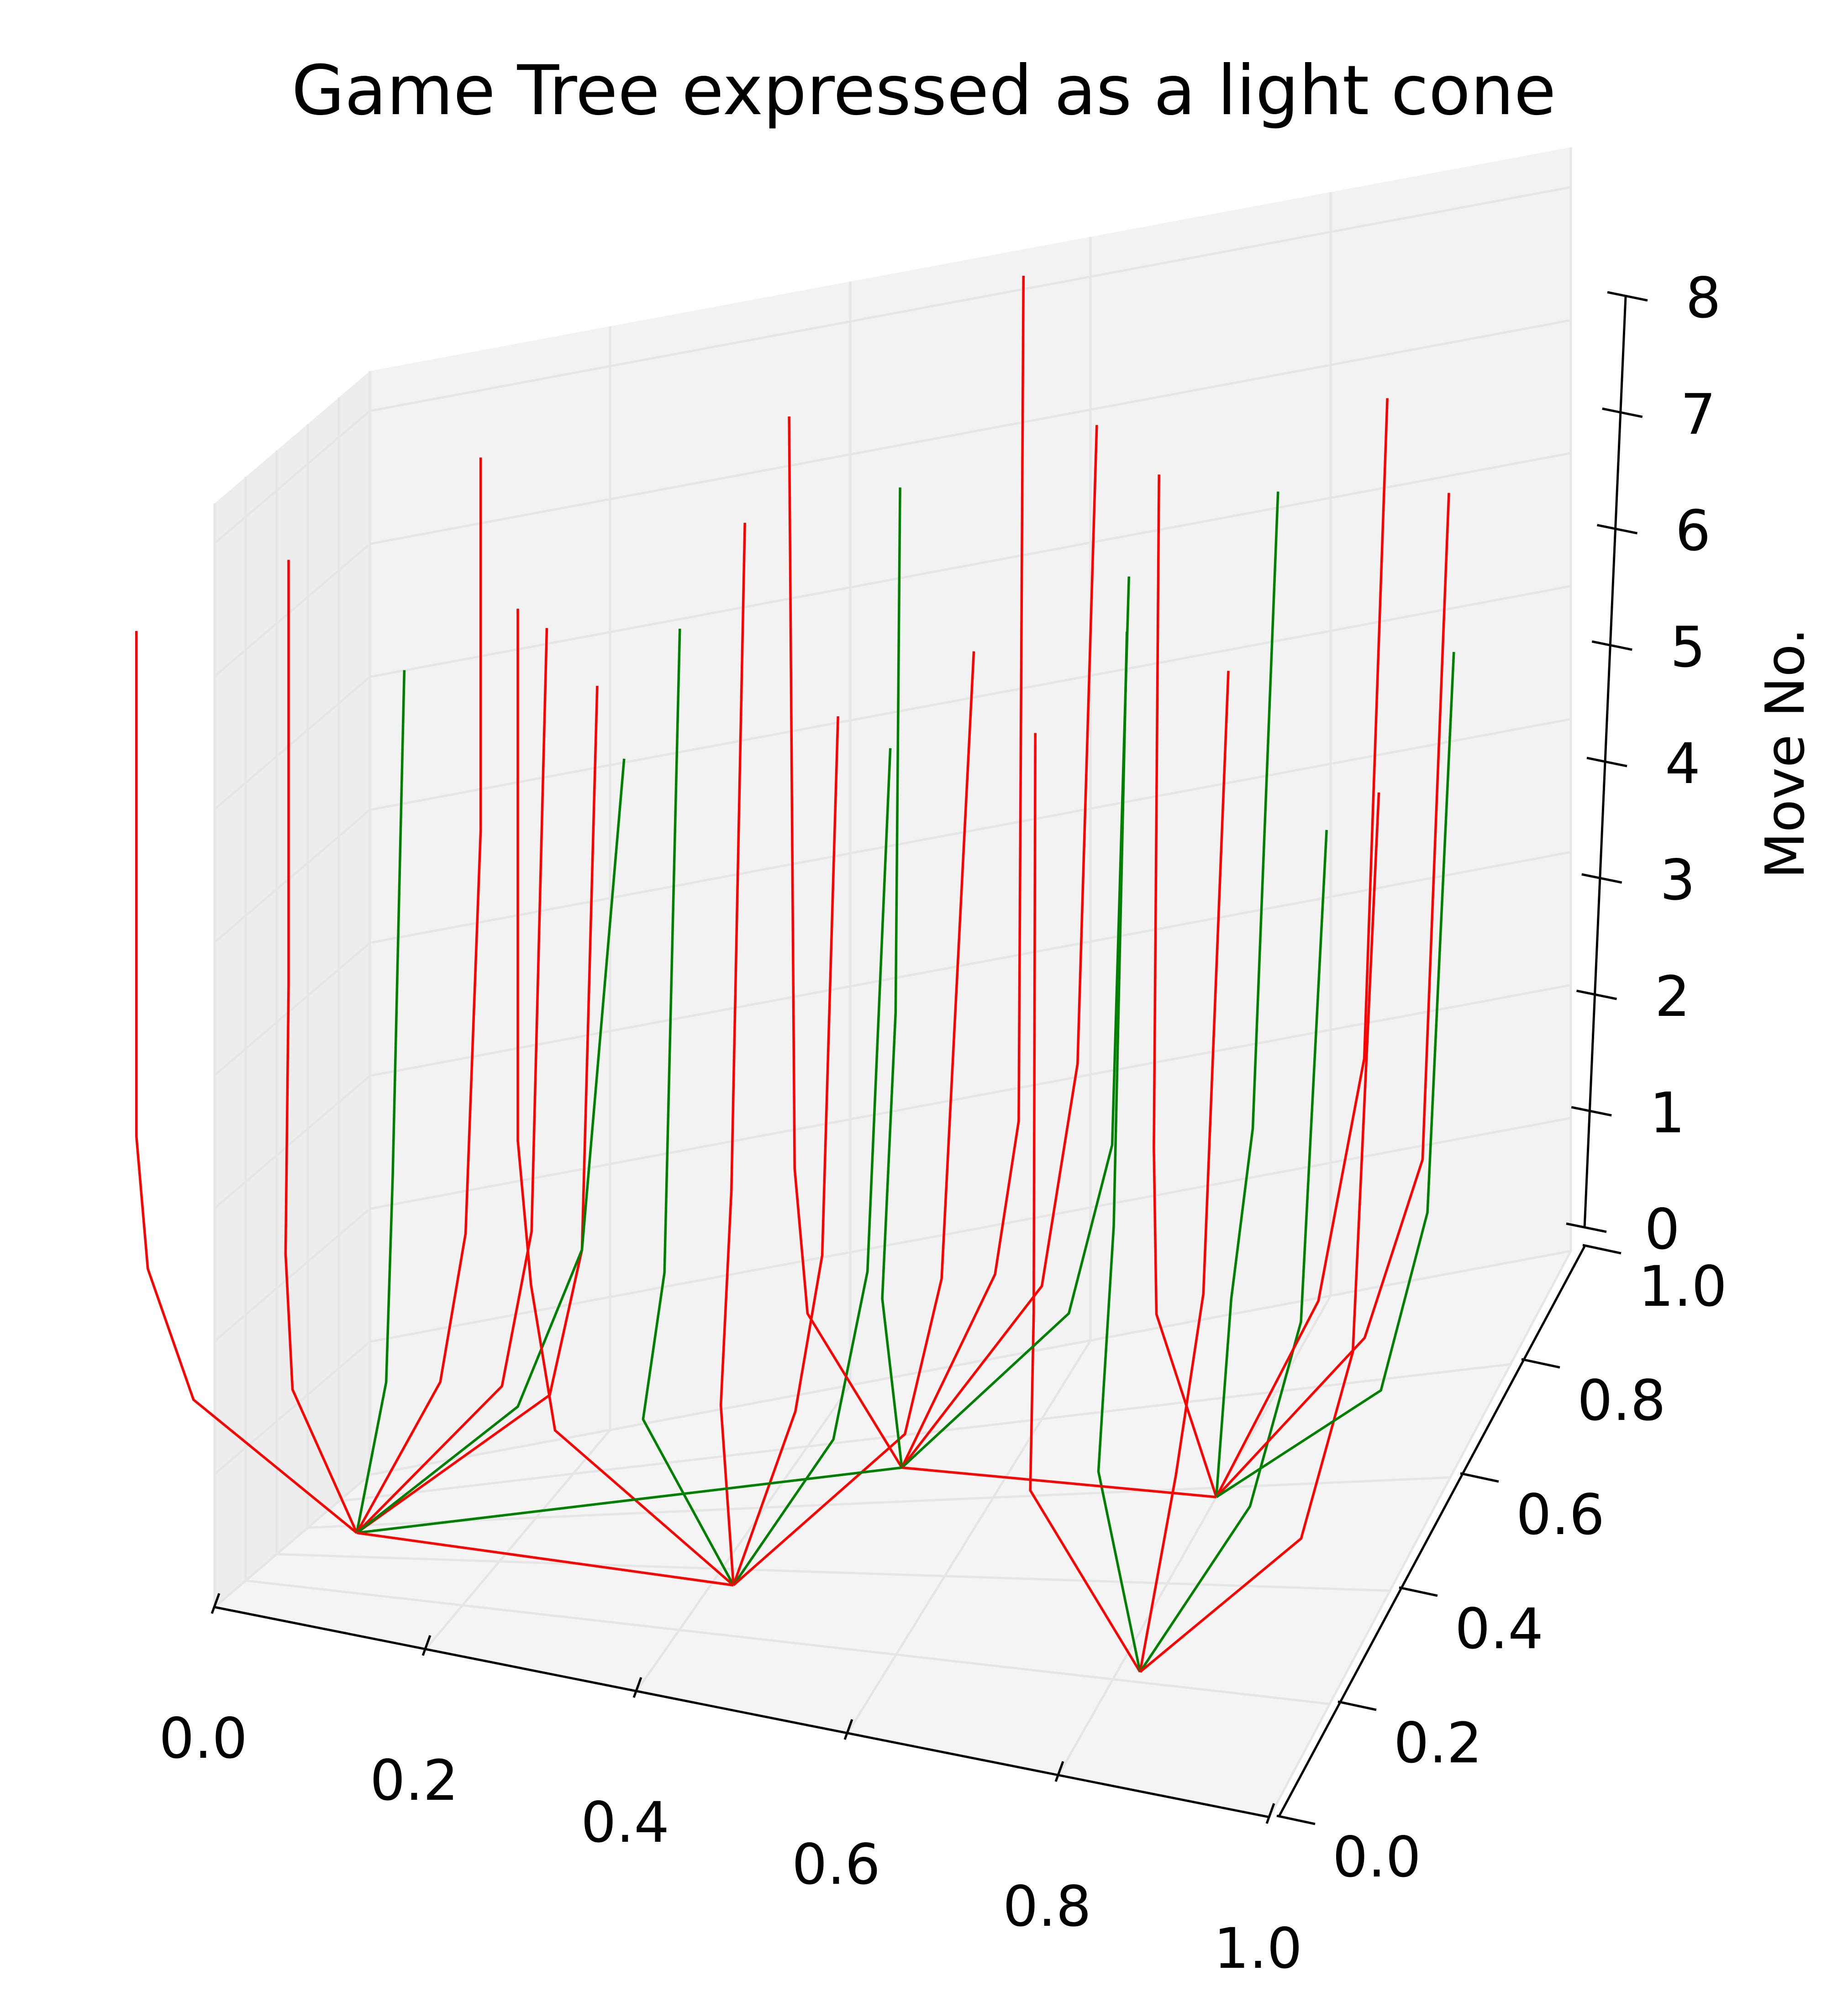  Describe the element at coordinates (1258, 1948) in the screenshot. I see `x-tick-label: 1.0` at that location.